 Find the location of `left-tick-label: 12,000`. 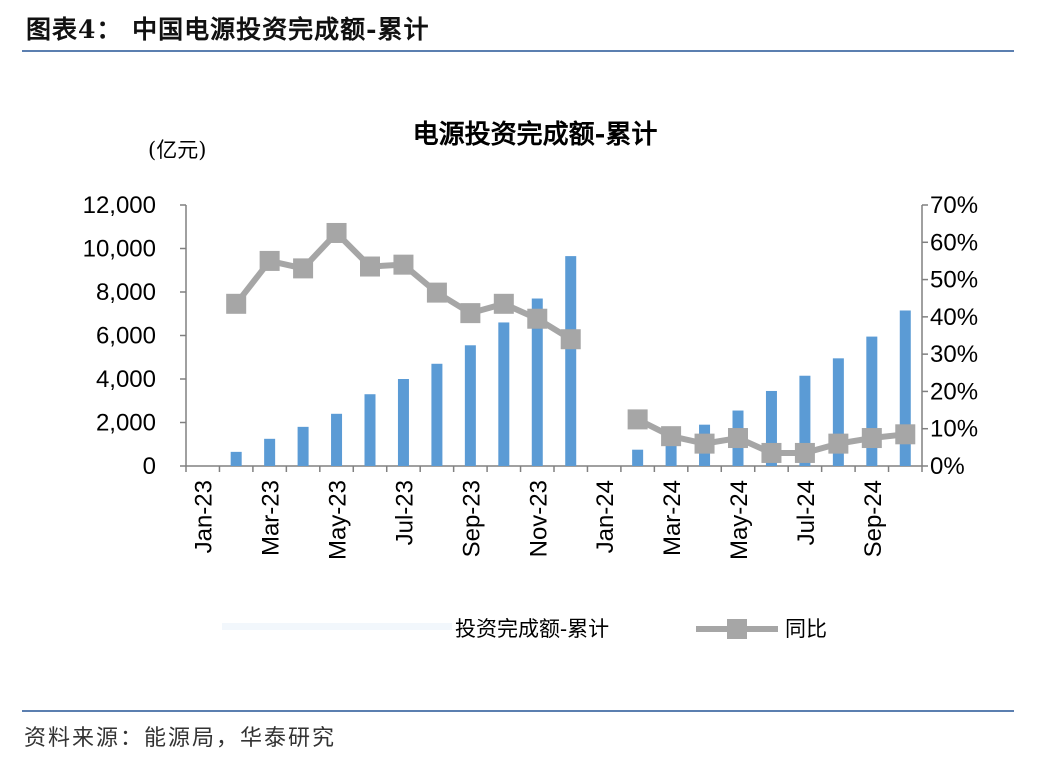

left-tick-label: 12,000 is located at coordinates (119, 205).